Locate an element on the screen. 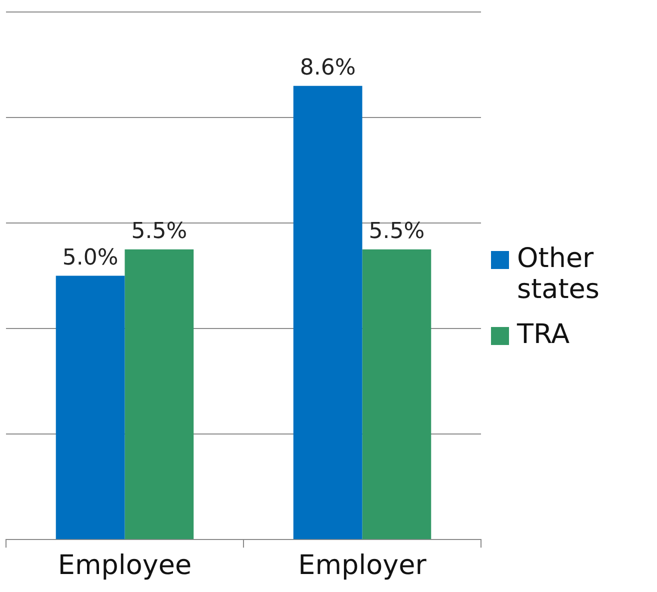 The width and height of the screenshot is (657, 592). x-tick-label: Employee is located at coordinates (125, 565).